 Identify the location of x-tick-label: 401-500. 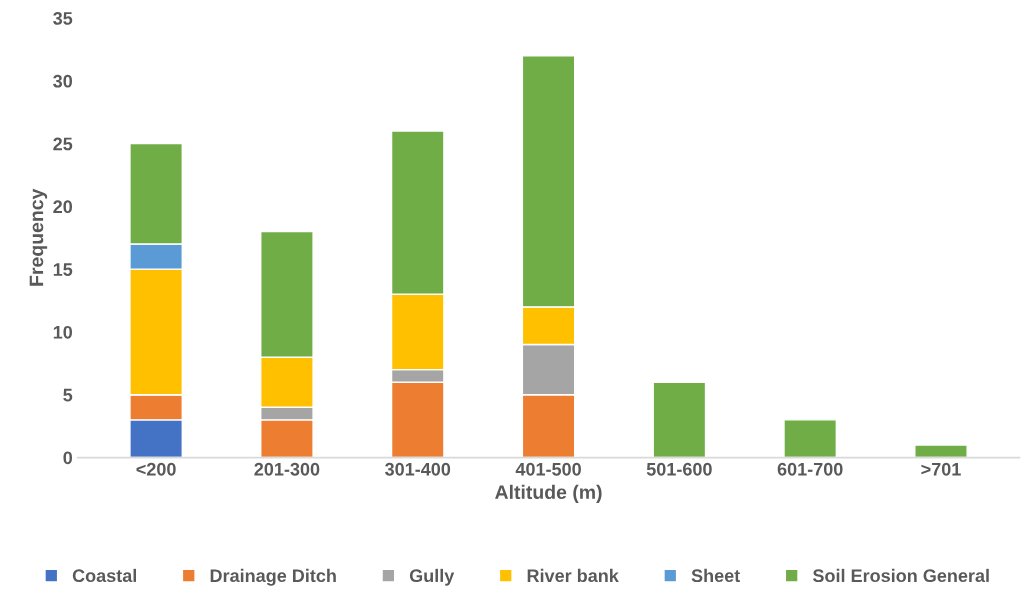
(548, 469).